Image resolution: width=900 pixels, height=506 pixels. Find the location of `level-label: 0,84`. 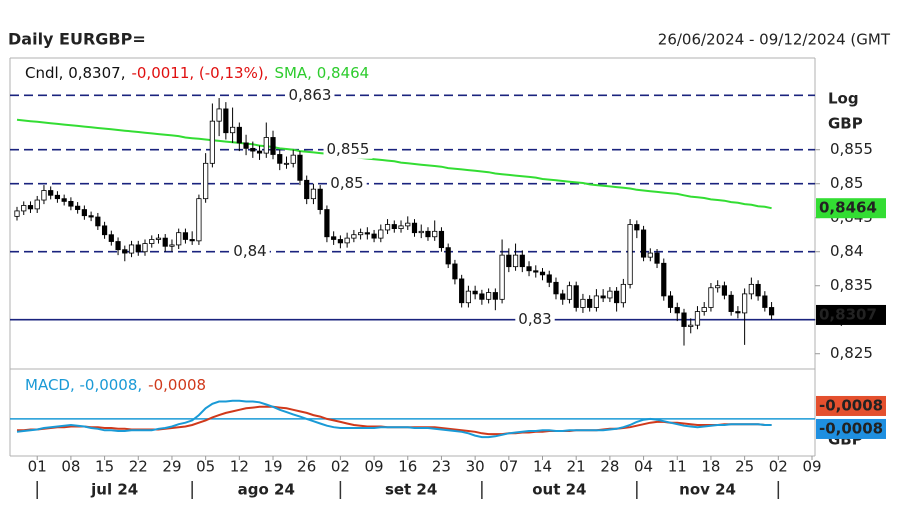

level-label: 0,84 is located at coordinates (249, 251).